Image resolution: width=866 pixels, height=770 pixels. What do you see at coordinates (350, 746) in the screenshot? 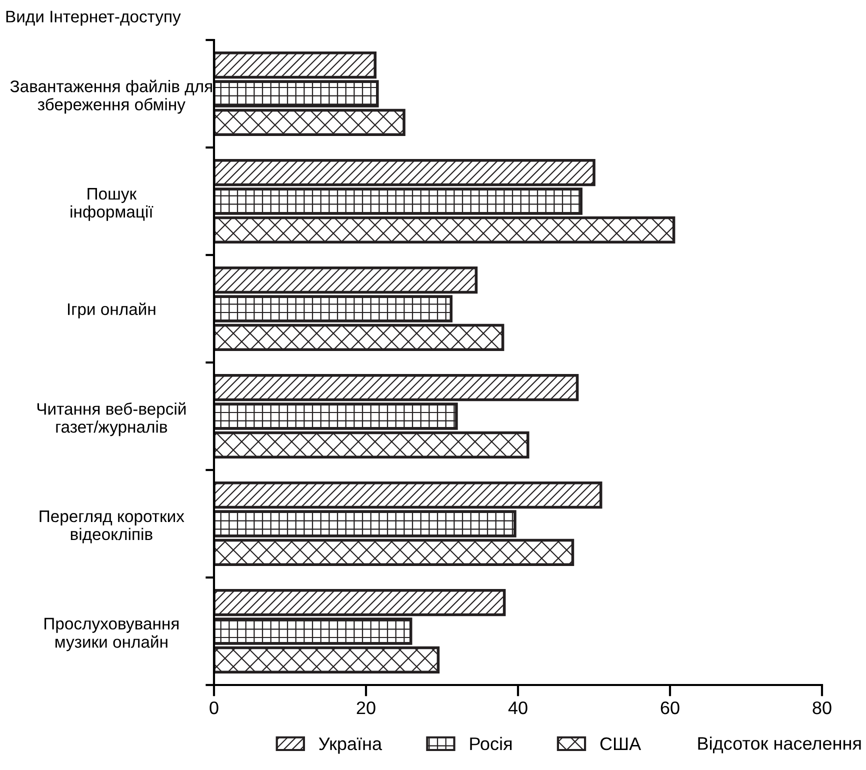
I see `legend-label: Україна` at bounding box center [350, 746].